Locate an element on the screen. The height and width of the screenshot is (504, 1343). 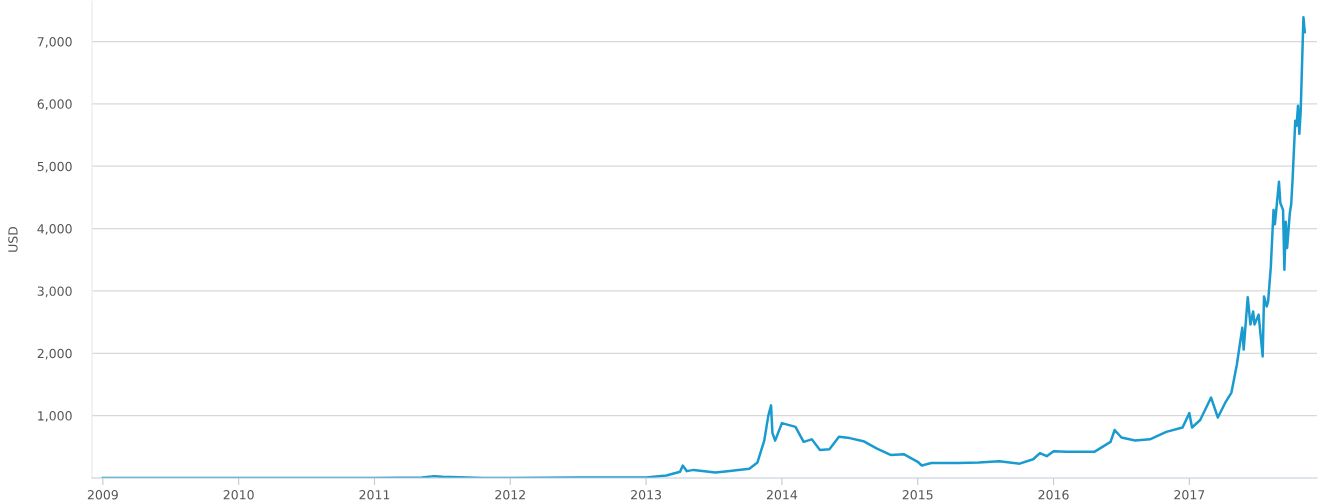
x-tick-label: 2015 is located at coordinates (917, 495).